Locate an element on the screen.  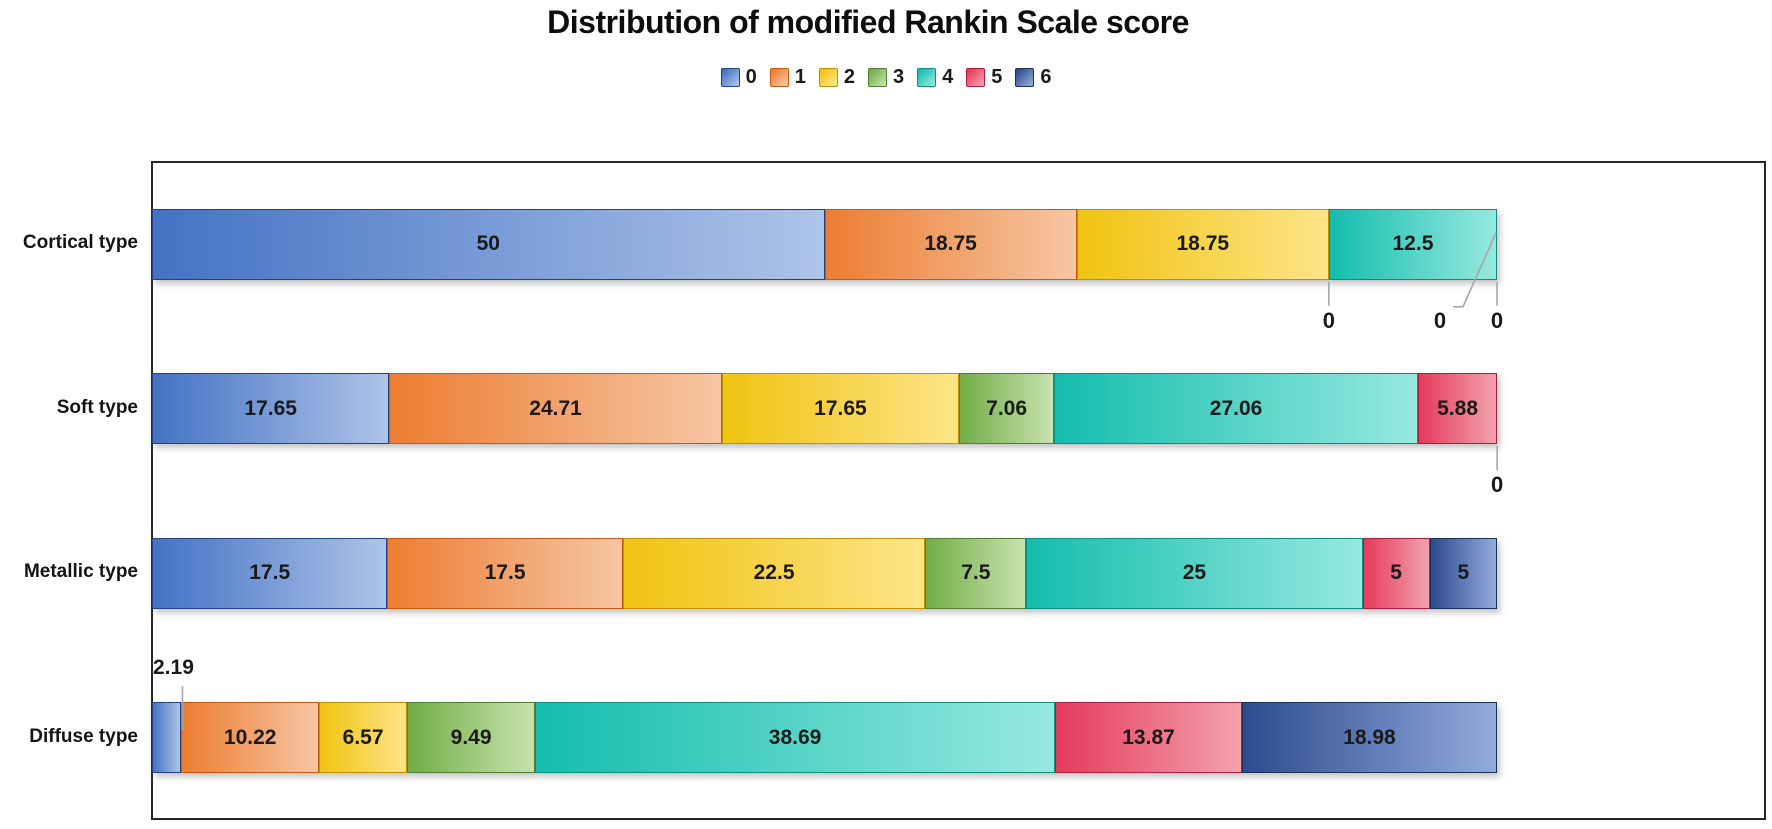
bar-segment: 27.06 is located at coordinates (1236, 409).